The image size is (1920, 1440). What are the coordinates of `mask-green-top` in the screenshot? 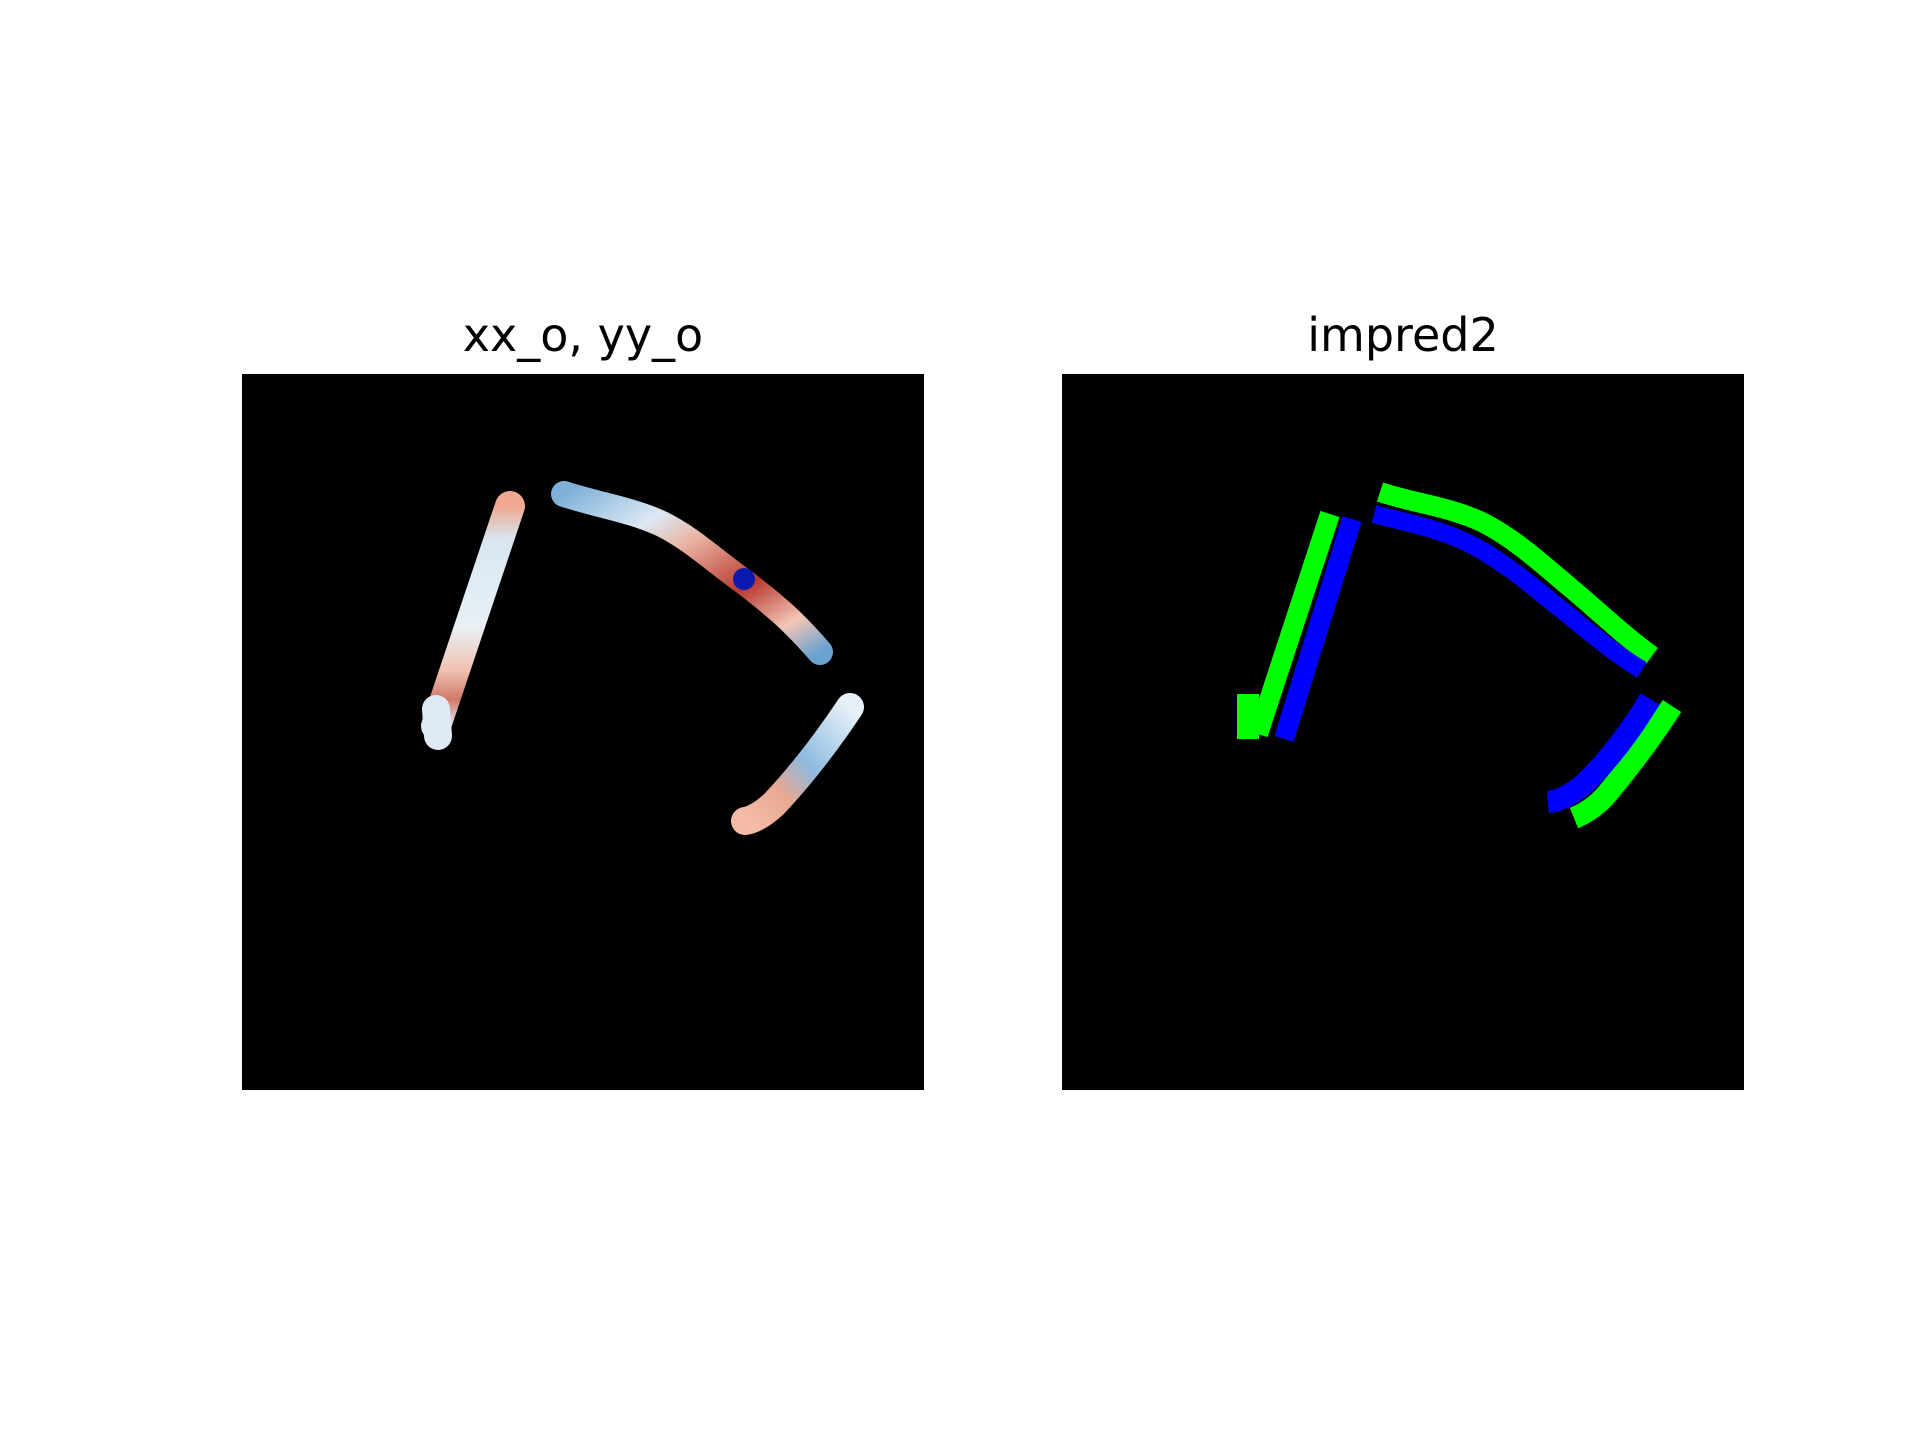 It's located at (1517, 573).